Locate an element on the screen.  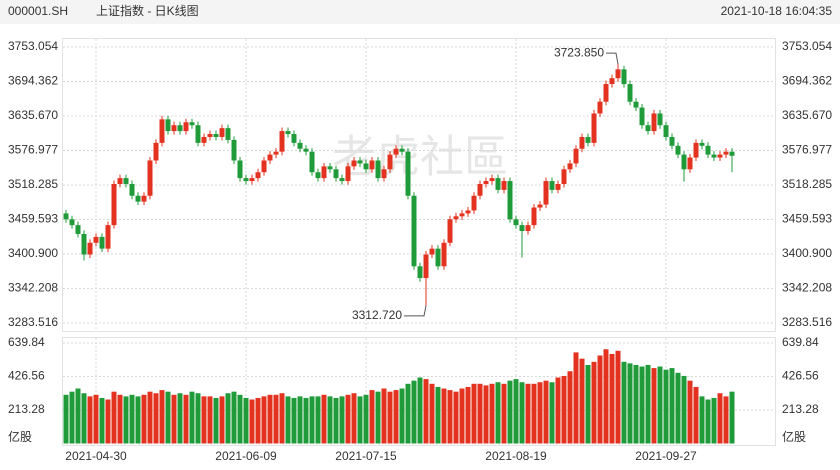
x-tick-label: 2021-08-19 is located at coordinates (516, 456).